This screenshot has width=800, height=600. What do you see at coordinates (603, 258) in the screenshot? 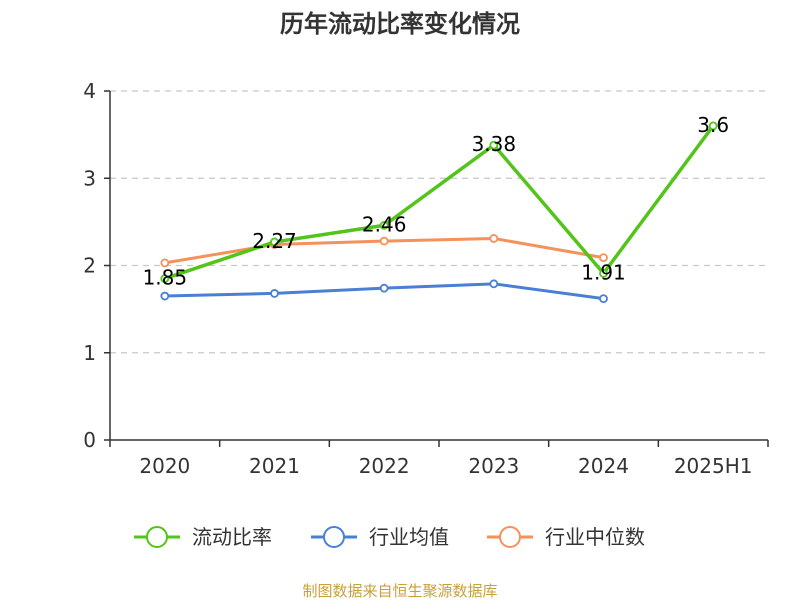
I see `data-point-2-2024` at bounding box center [603, 258].